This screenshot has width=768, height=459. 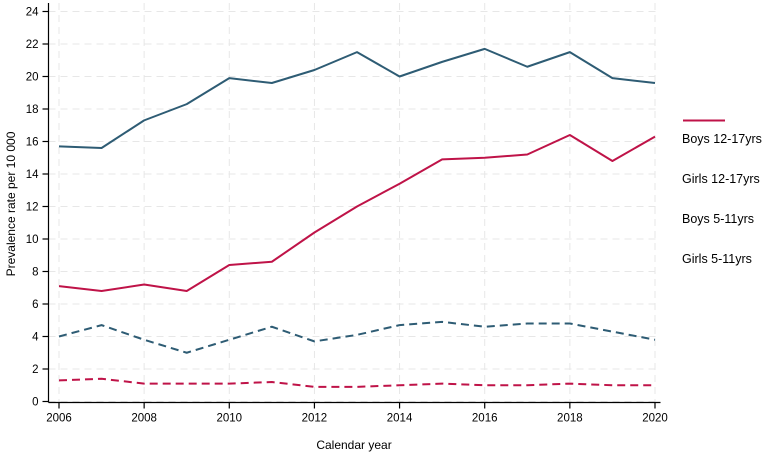 What do you see at coordinates (32, 143) in the screenshot?
I see `y-tick-label: 16` at bounding box center [32, 143].